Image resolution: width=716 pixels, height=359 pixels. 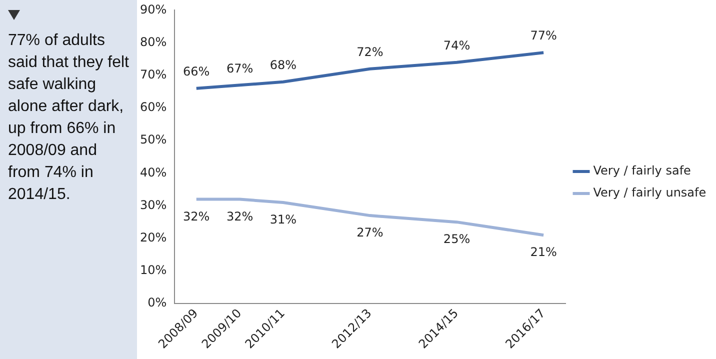 I want to click on data-label: 25%, so click(x=456, y=239).